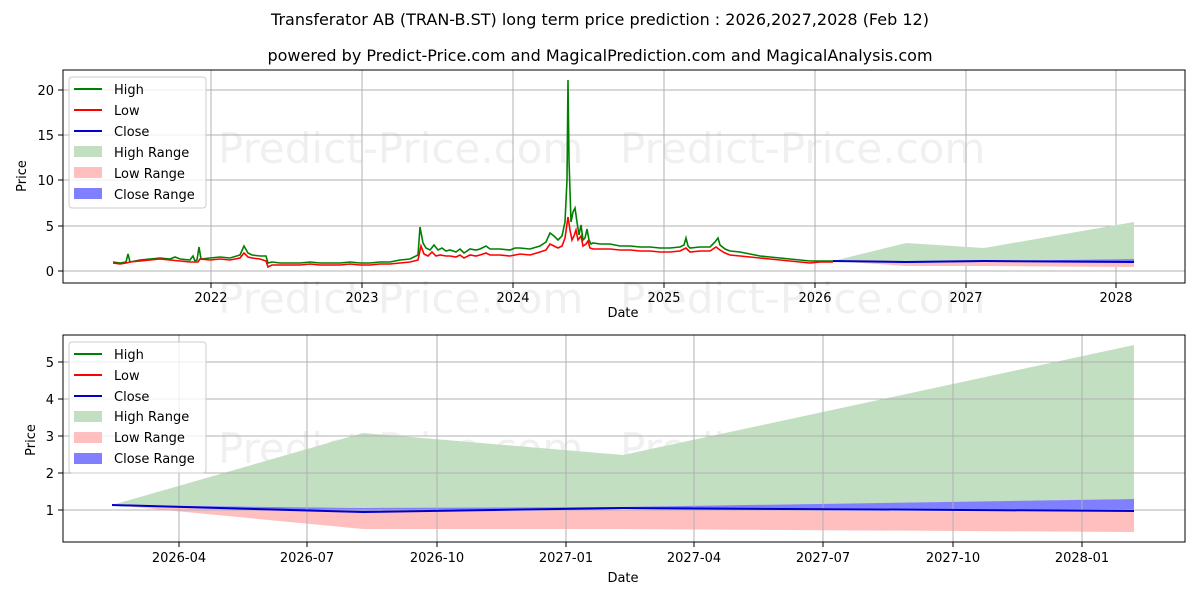 The width and height of the screenshot is (1200, 600). Describe the element at coordinates (512, 298) in the screenshot. I see `x-tick-label: 2024` at that location.